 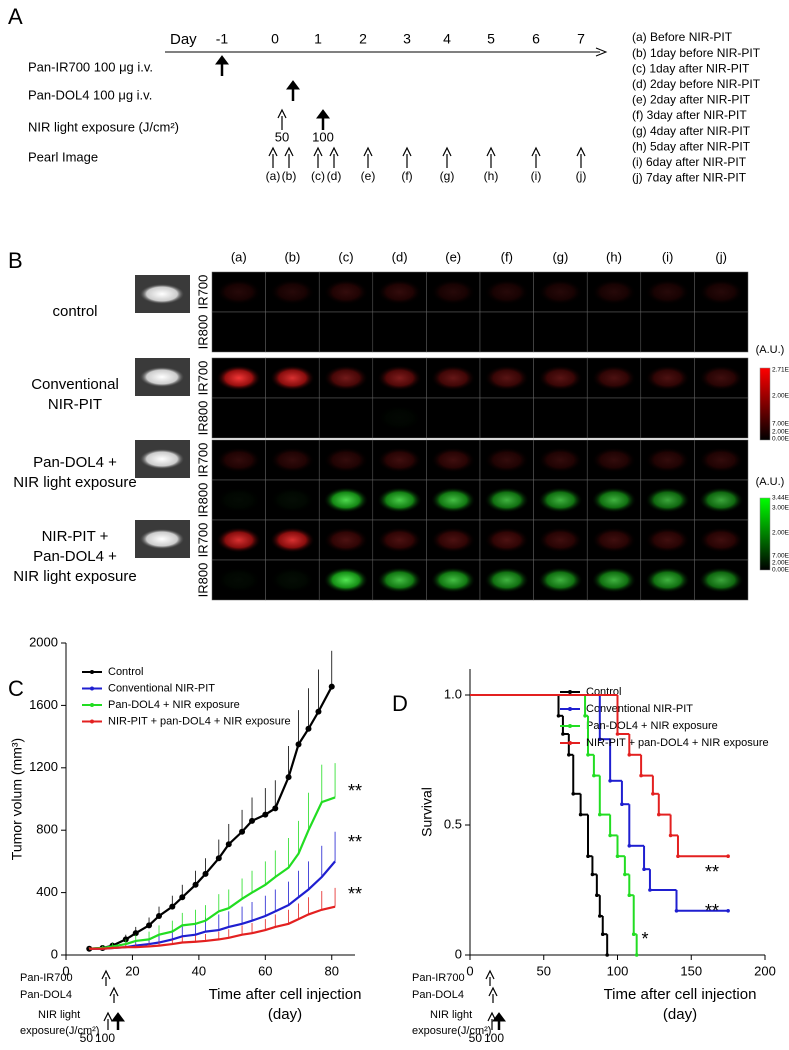 What do you see at coordinates (451, 1015) in the screenshot?
I see `dosing-label: NIR light` at bounding box center [451, 1015].